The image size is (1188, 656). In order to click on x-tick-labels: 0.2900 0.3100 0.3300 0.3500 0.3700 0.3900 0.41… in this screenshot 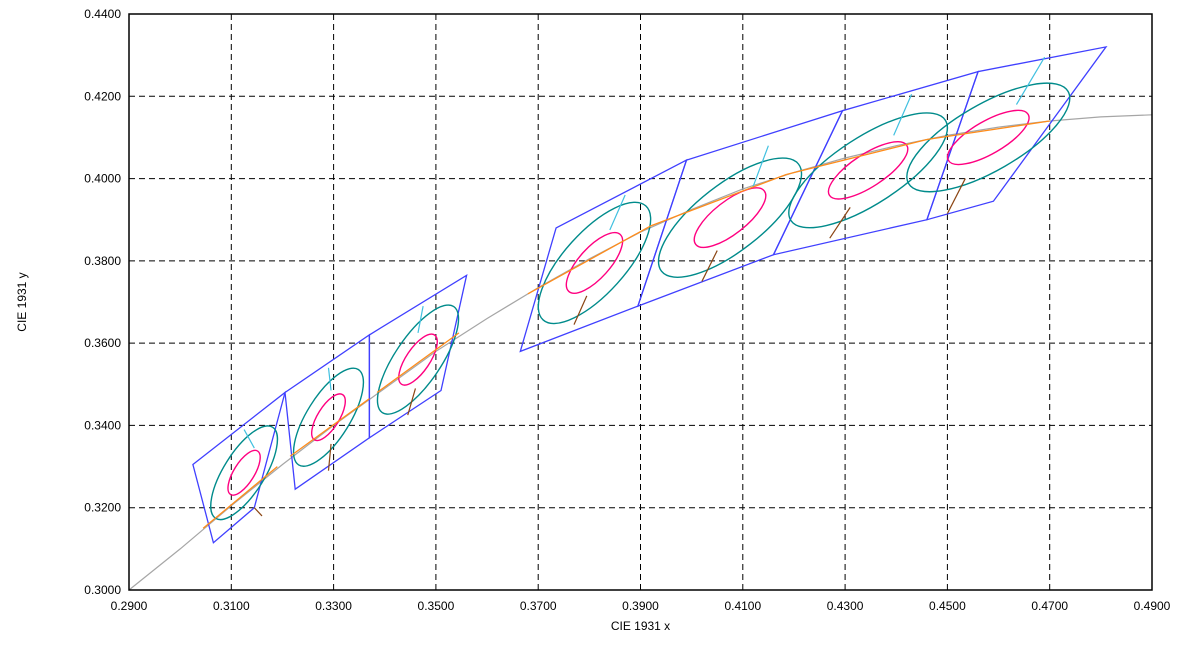, I will do `click(641, 606)`.